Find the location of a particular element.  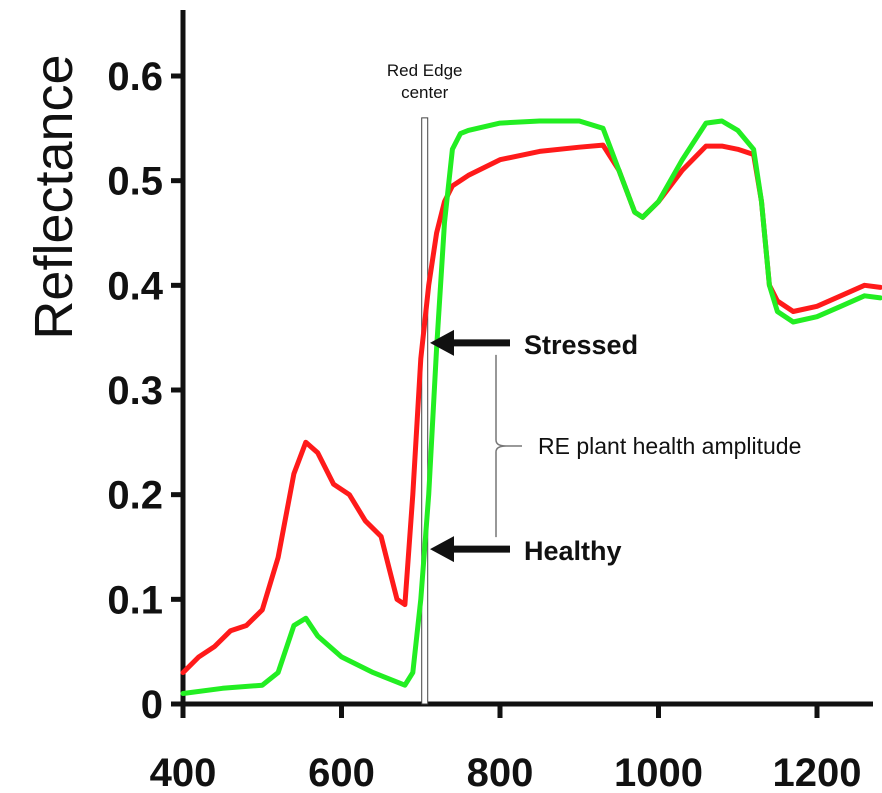

y-axis-title: Reflectance is located at coordinates (54, 196).